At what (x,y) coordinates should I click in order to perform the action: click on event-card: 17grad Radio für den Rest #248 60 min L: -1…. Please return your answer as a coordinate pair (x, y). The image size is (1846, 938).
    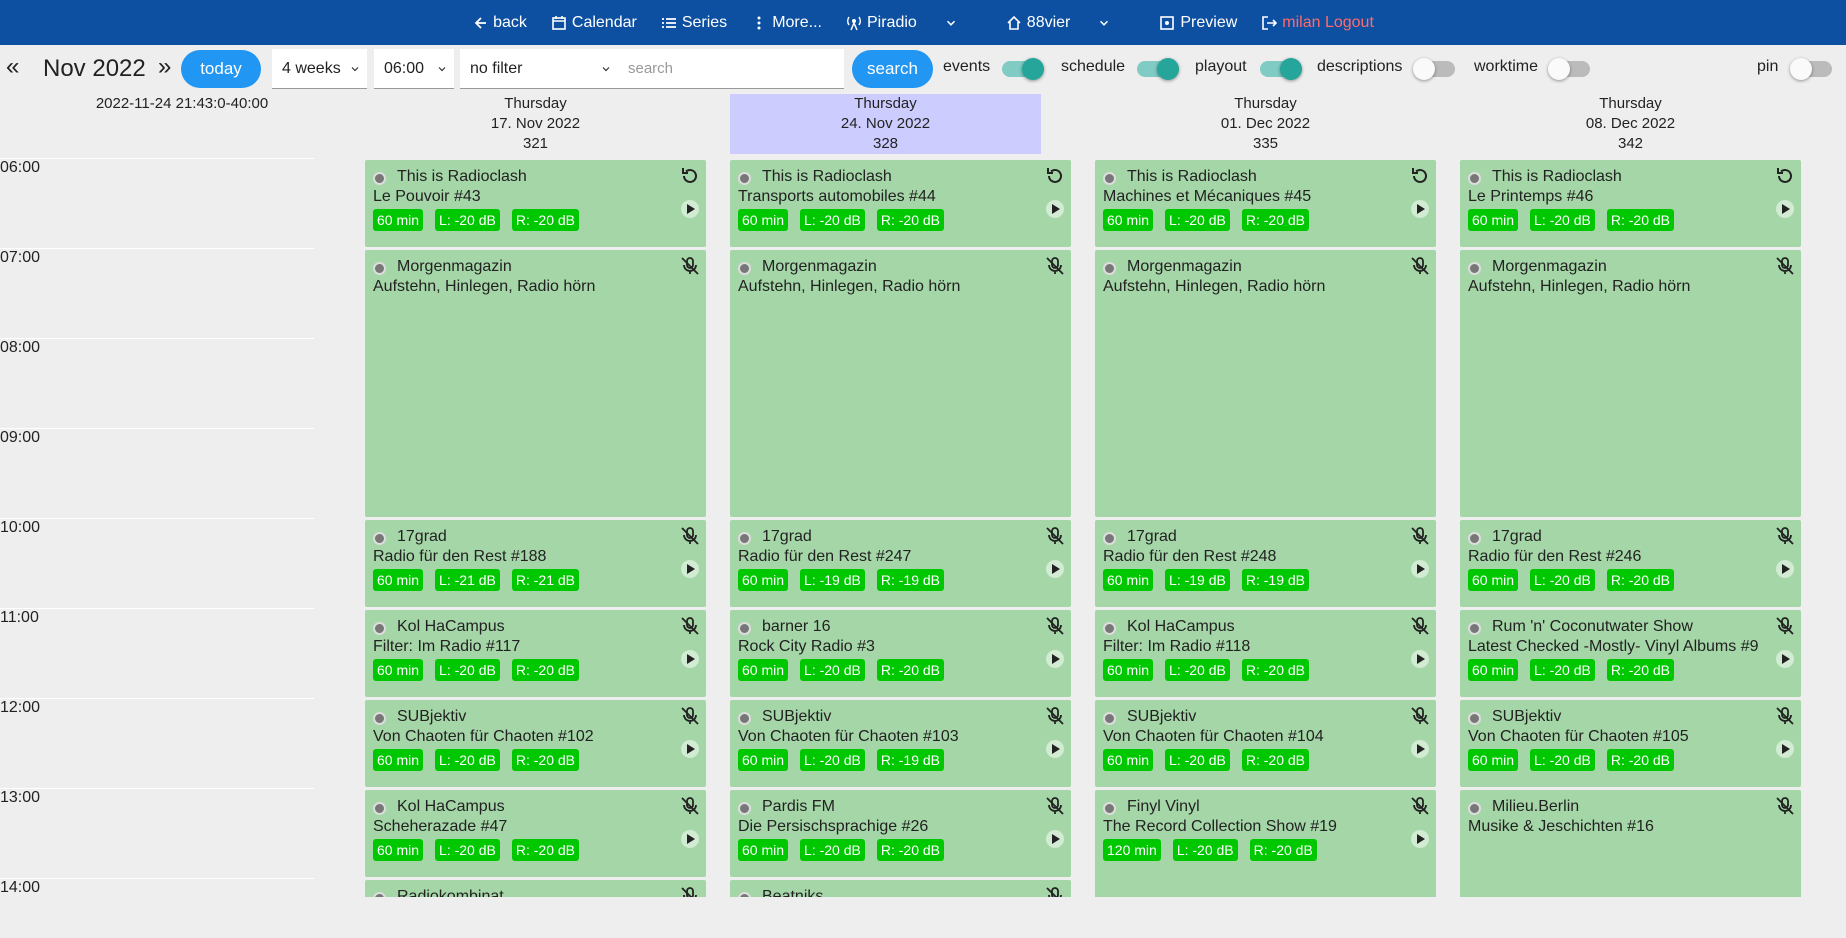
    Looking at the image, I should click on (1265, 563).